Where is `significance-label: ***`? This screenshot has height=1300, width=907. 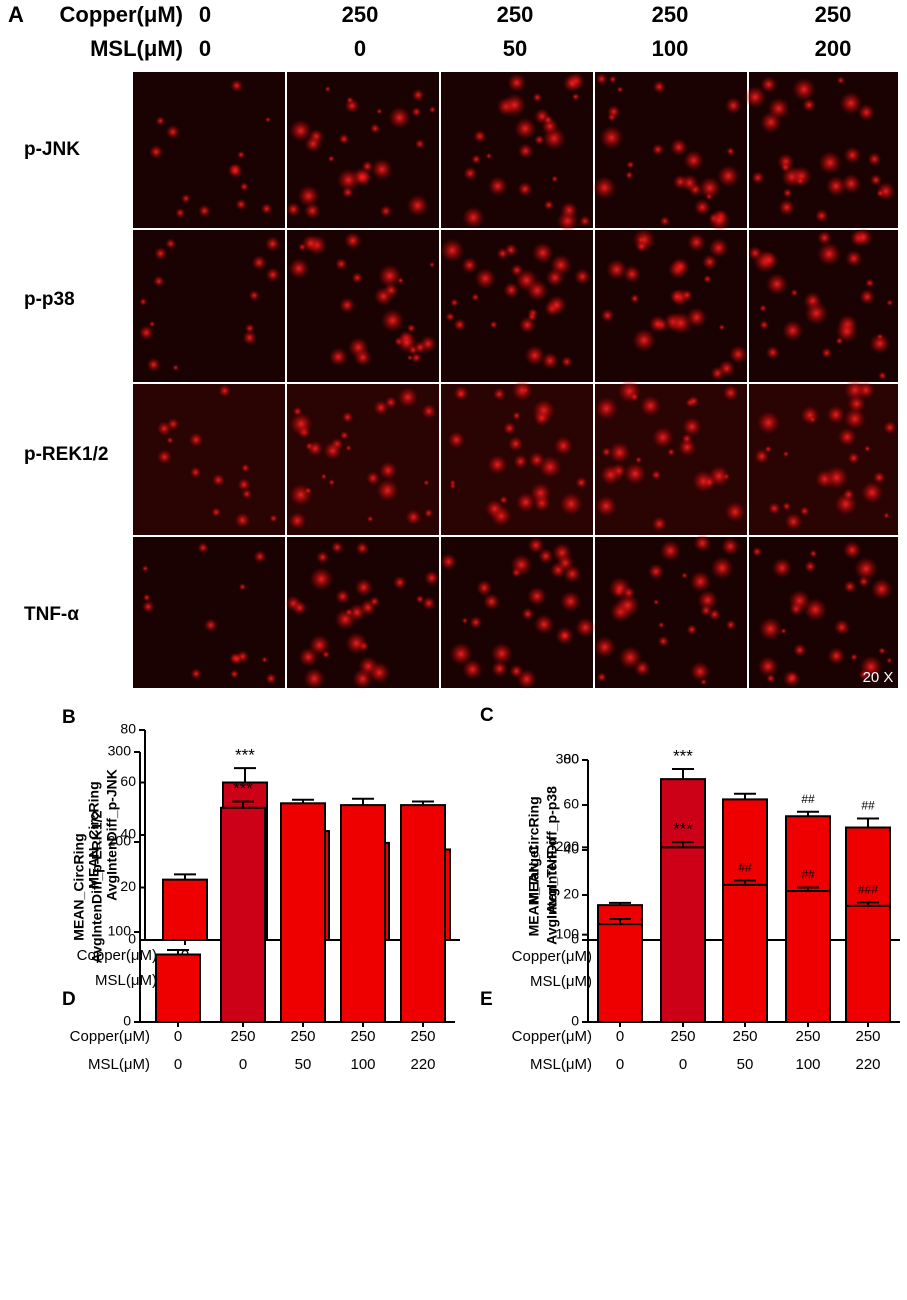
significance-label: *** is located at coordinates (243, 788).